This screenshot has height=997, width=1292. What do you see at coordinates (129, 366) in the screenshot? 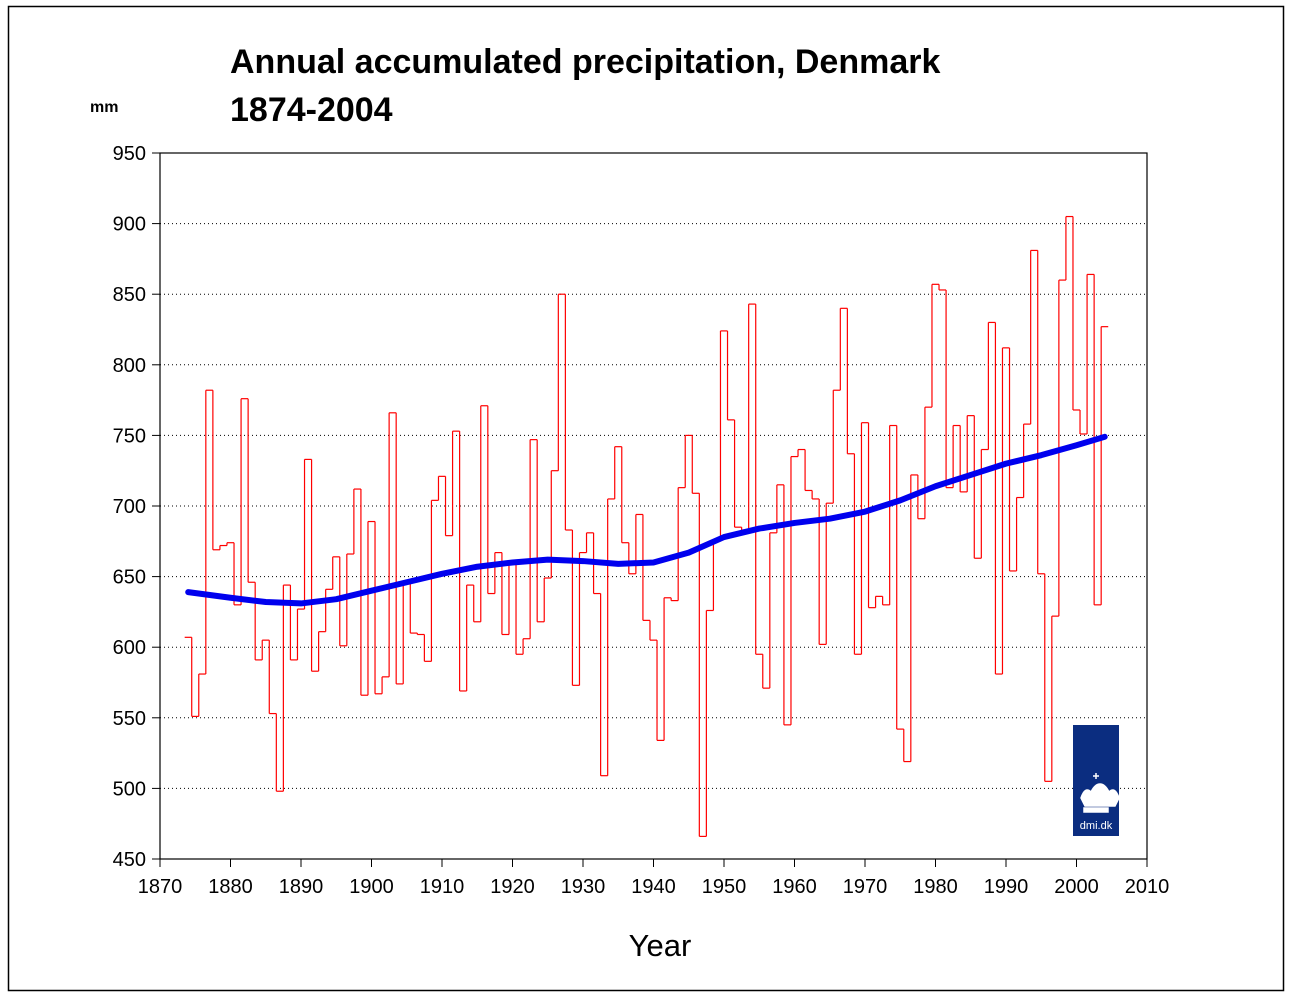
I see `y-tick-label: 800` at bounding box center [129, 366].